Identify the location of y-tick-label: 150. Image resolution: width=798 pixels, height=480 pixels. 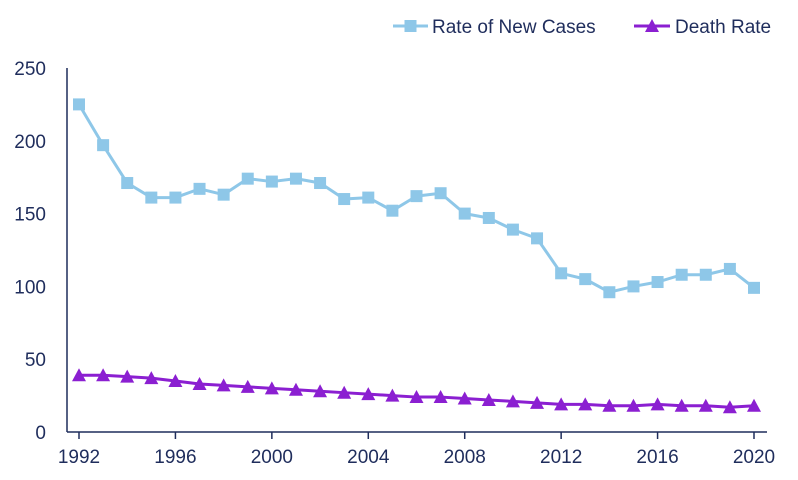
(30, 215).